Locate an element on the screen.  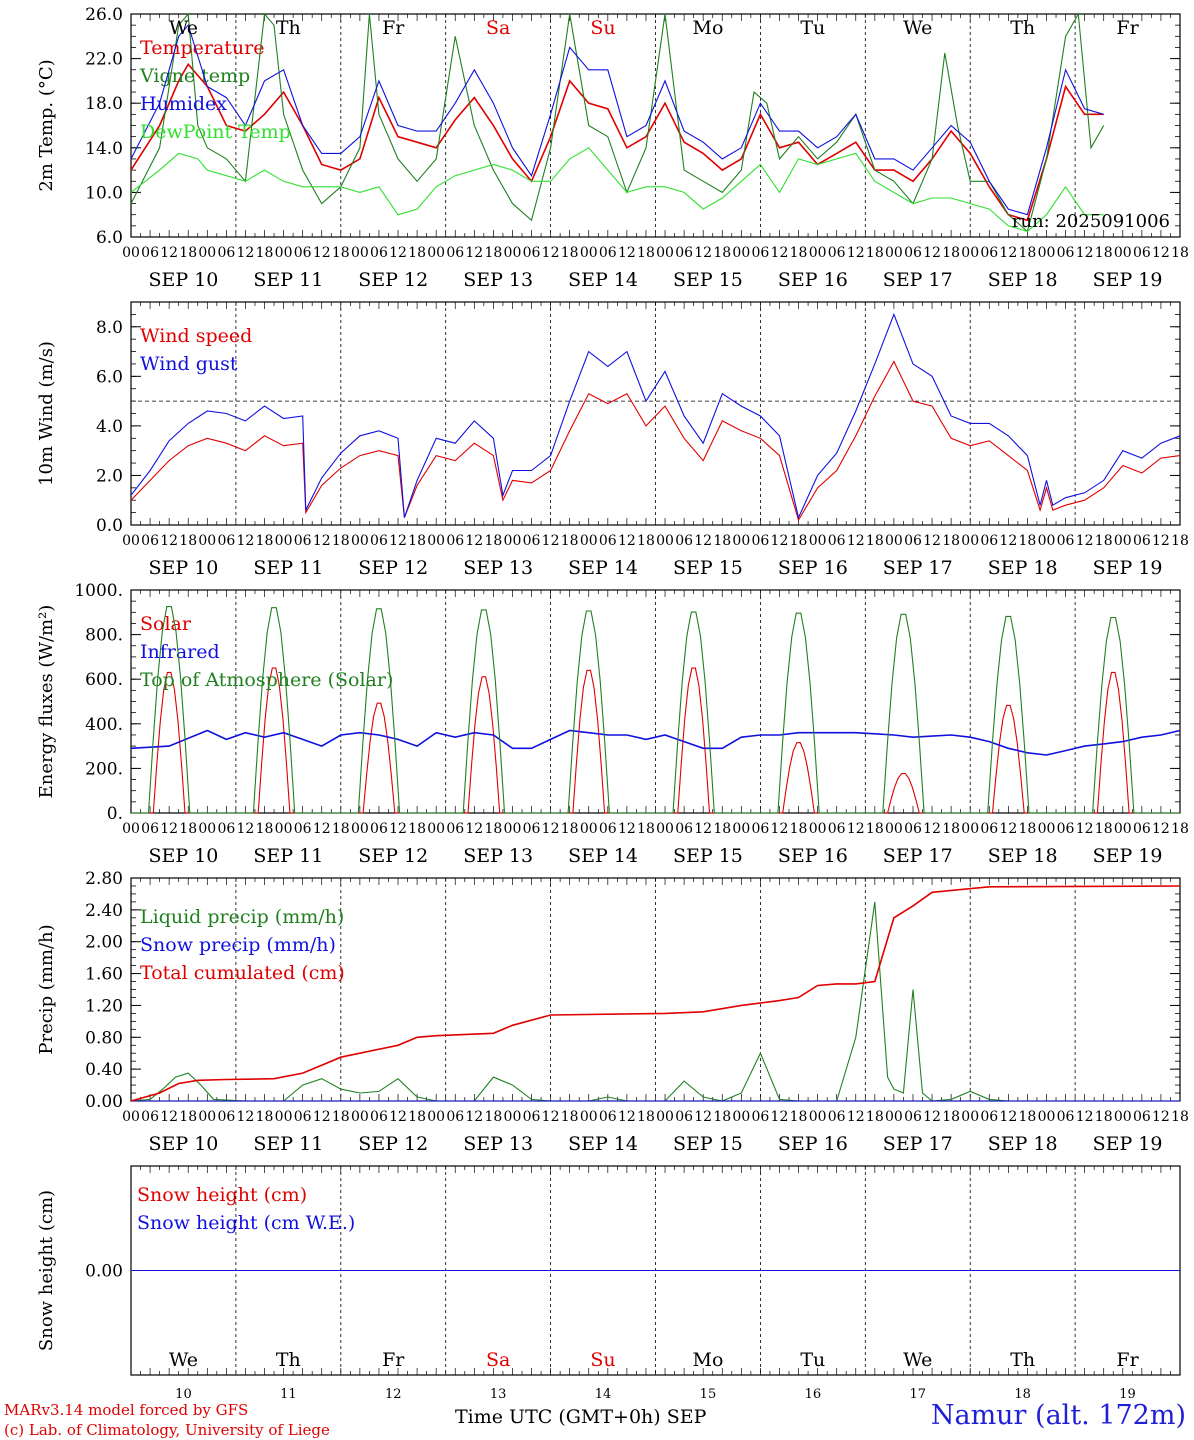
panel-3-ytick-label: 0.40 is located at coordinates (104, 1070).